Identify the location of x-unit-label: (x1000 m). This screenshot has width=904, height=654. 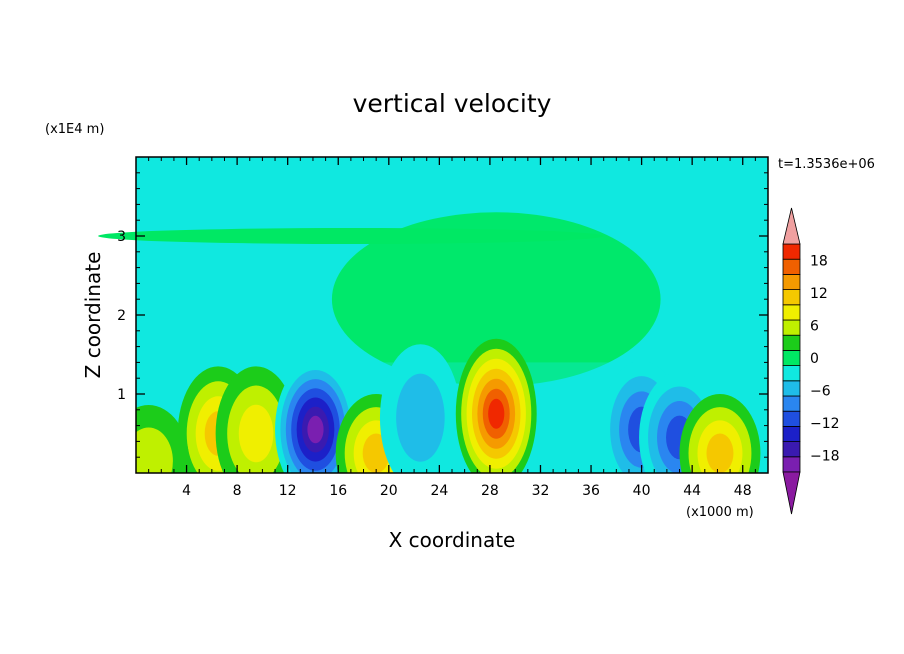
(720, 512).